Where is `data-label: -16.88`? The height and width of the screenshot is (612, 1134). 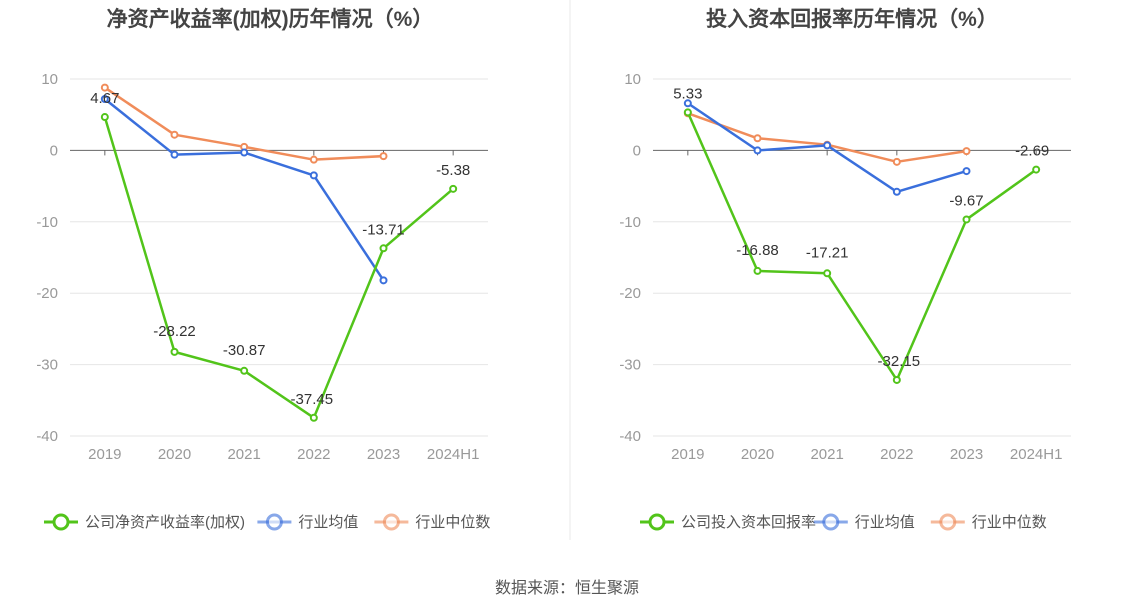
data-label: -16.88 is located at coordinates (757, 250).